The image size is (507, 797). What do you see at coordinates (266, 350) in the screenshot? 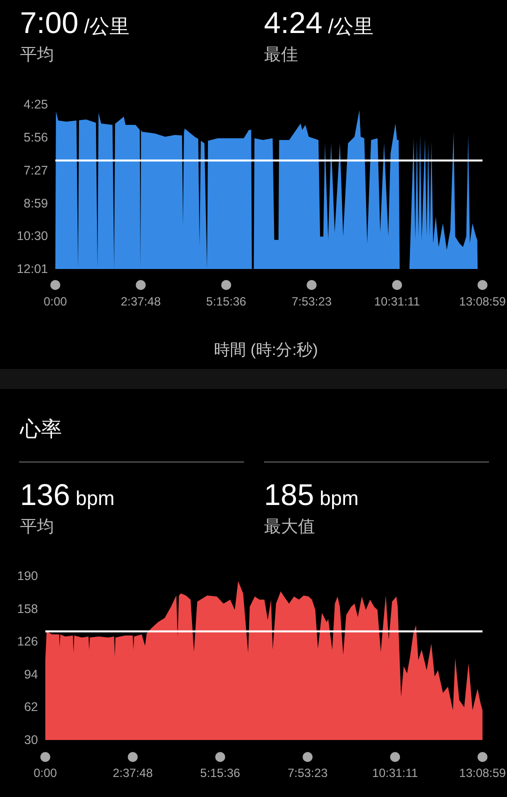
I see `xlabel: 時間 (時:分:秒)` at bounding box center [266, 350].